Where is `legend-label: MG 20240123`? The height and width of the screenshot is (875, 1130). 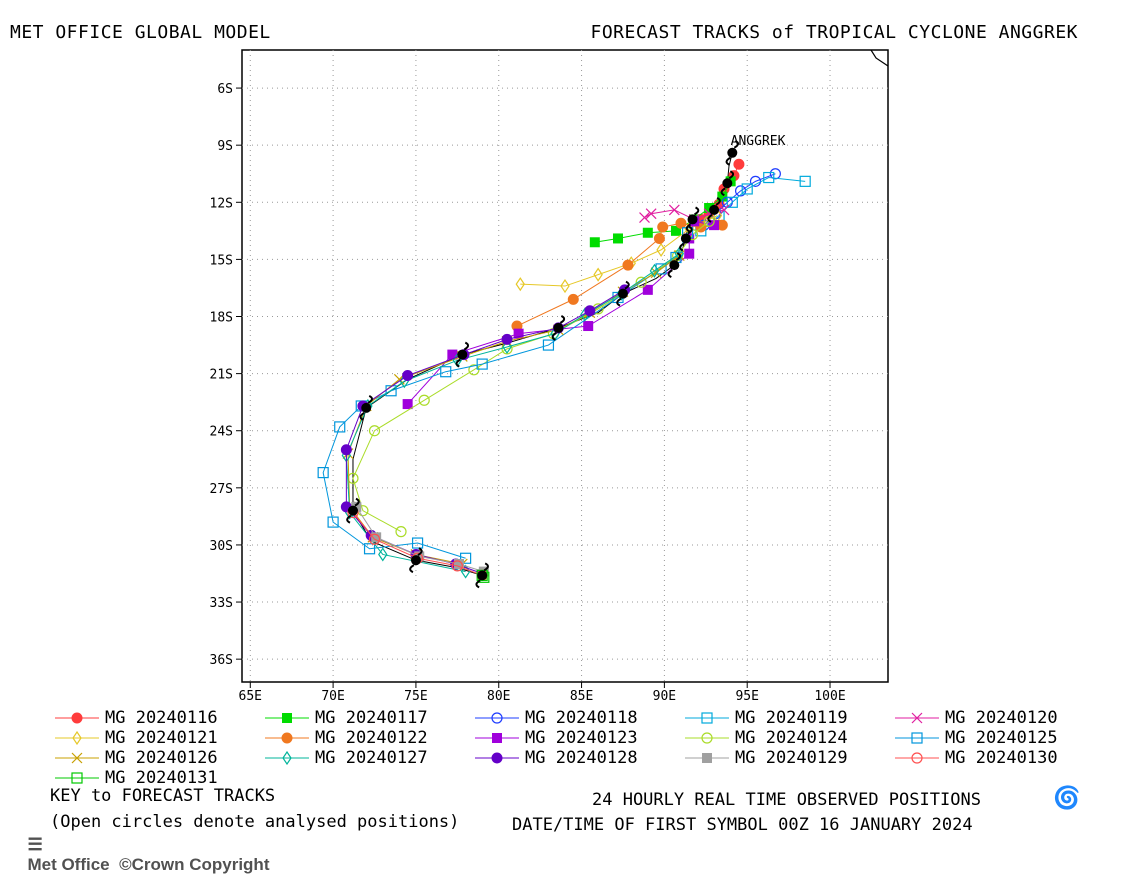 legend-label: MG 20240123 is located at coordinates (581, 738).